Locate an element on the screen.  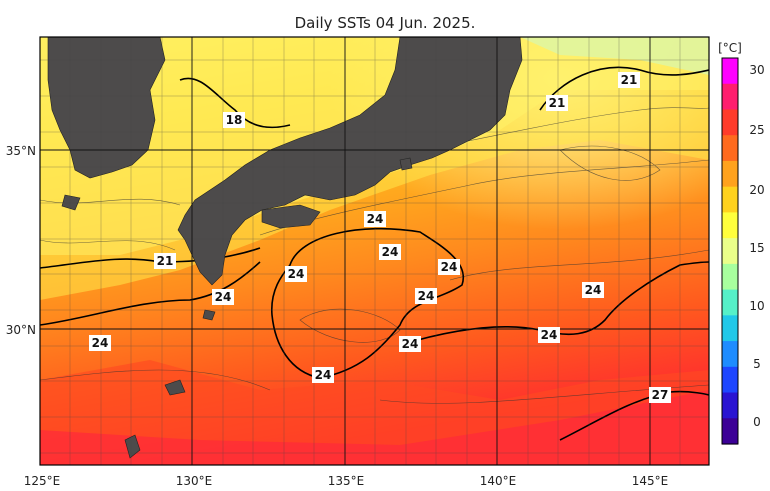
colorbar-tick: 0 is located at coordinates (757, 422).